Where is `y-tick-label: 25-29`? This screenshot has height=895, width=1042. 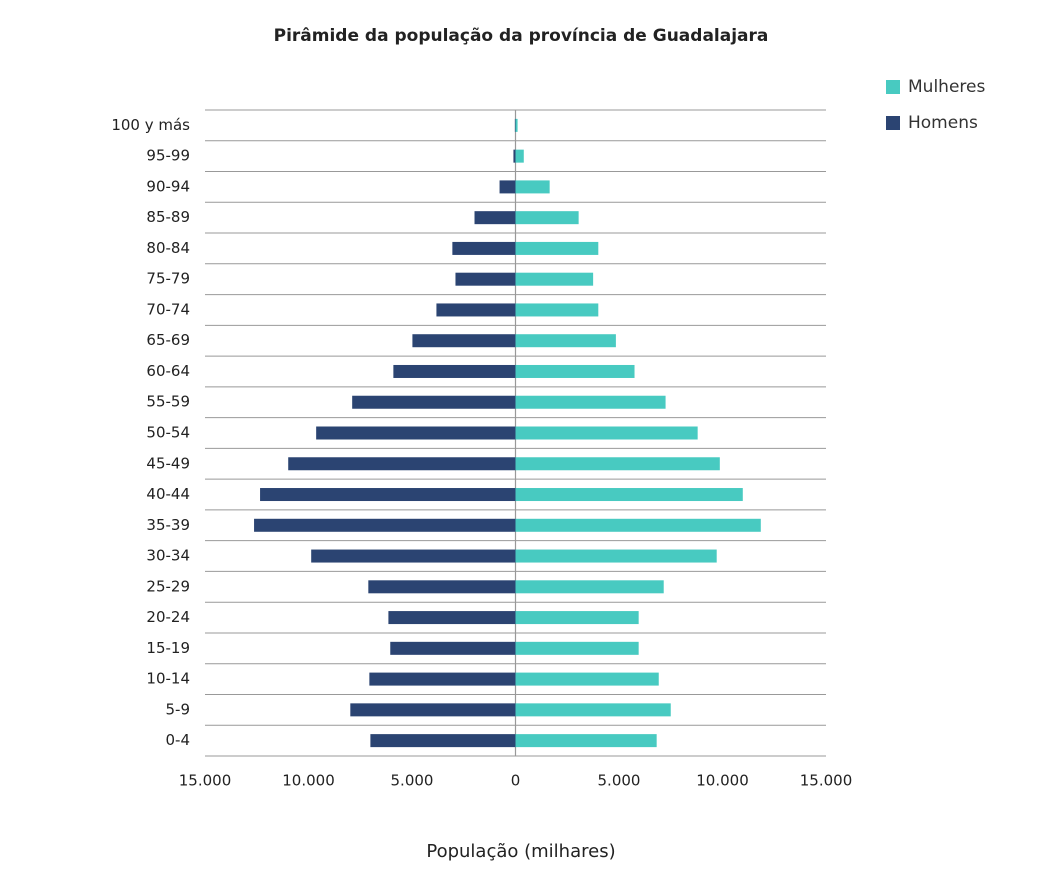 y-tick-label: 25-29 is located at coordinates (168, 586).